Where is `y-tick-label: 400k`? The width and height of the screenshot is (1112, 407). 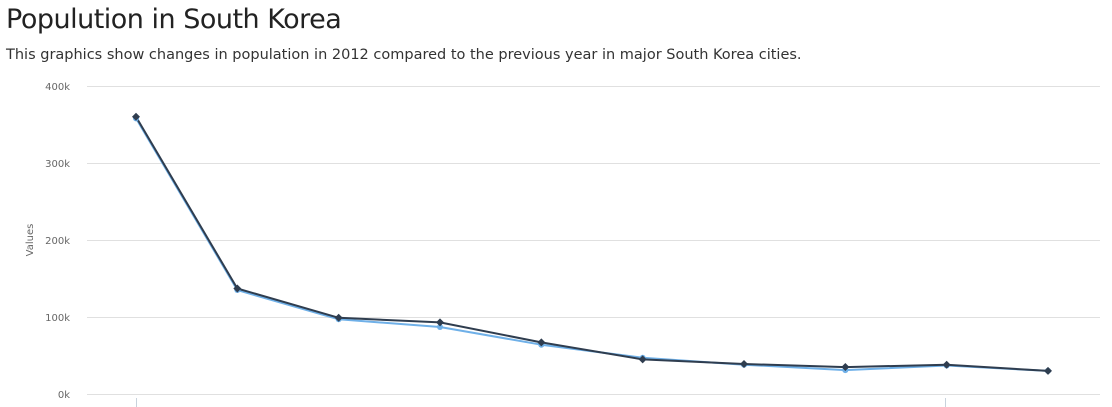 y-tick-label: 400k is located at coordinates (57, 87).